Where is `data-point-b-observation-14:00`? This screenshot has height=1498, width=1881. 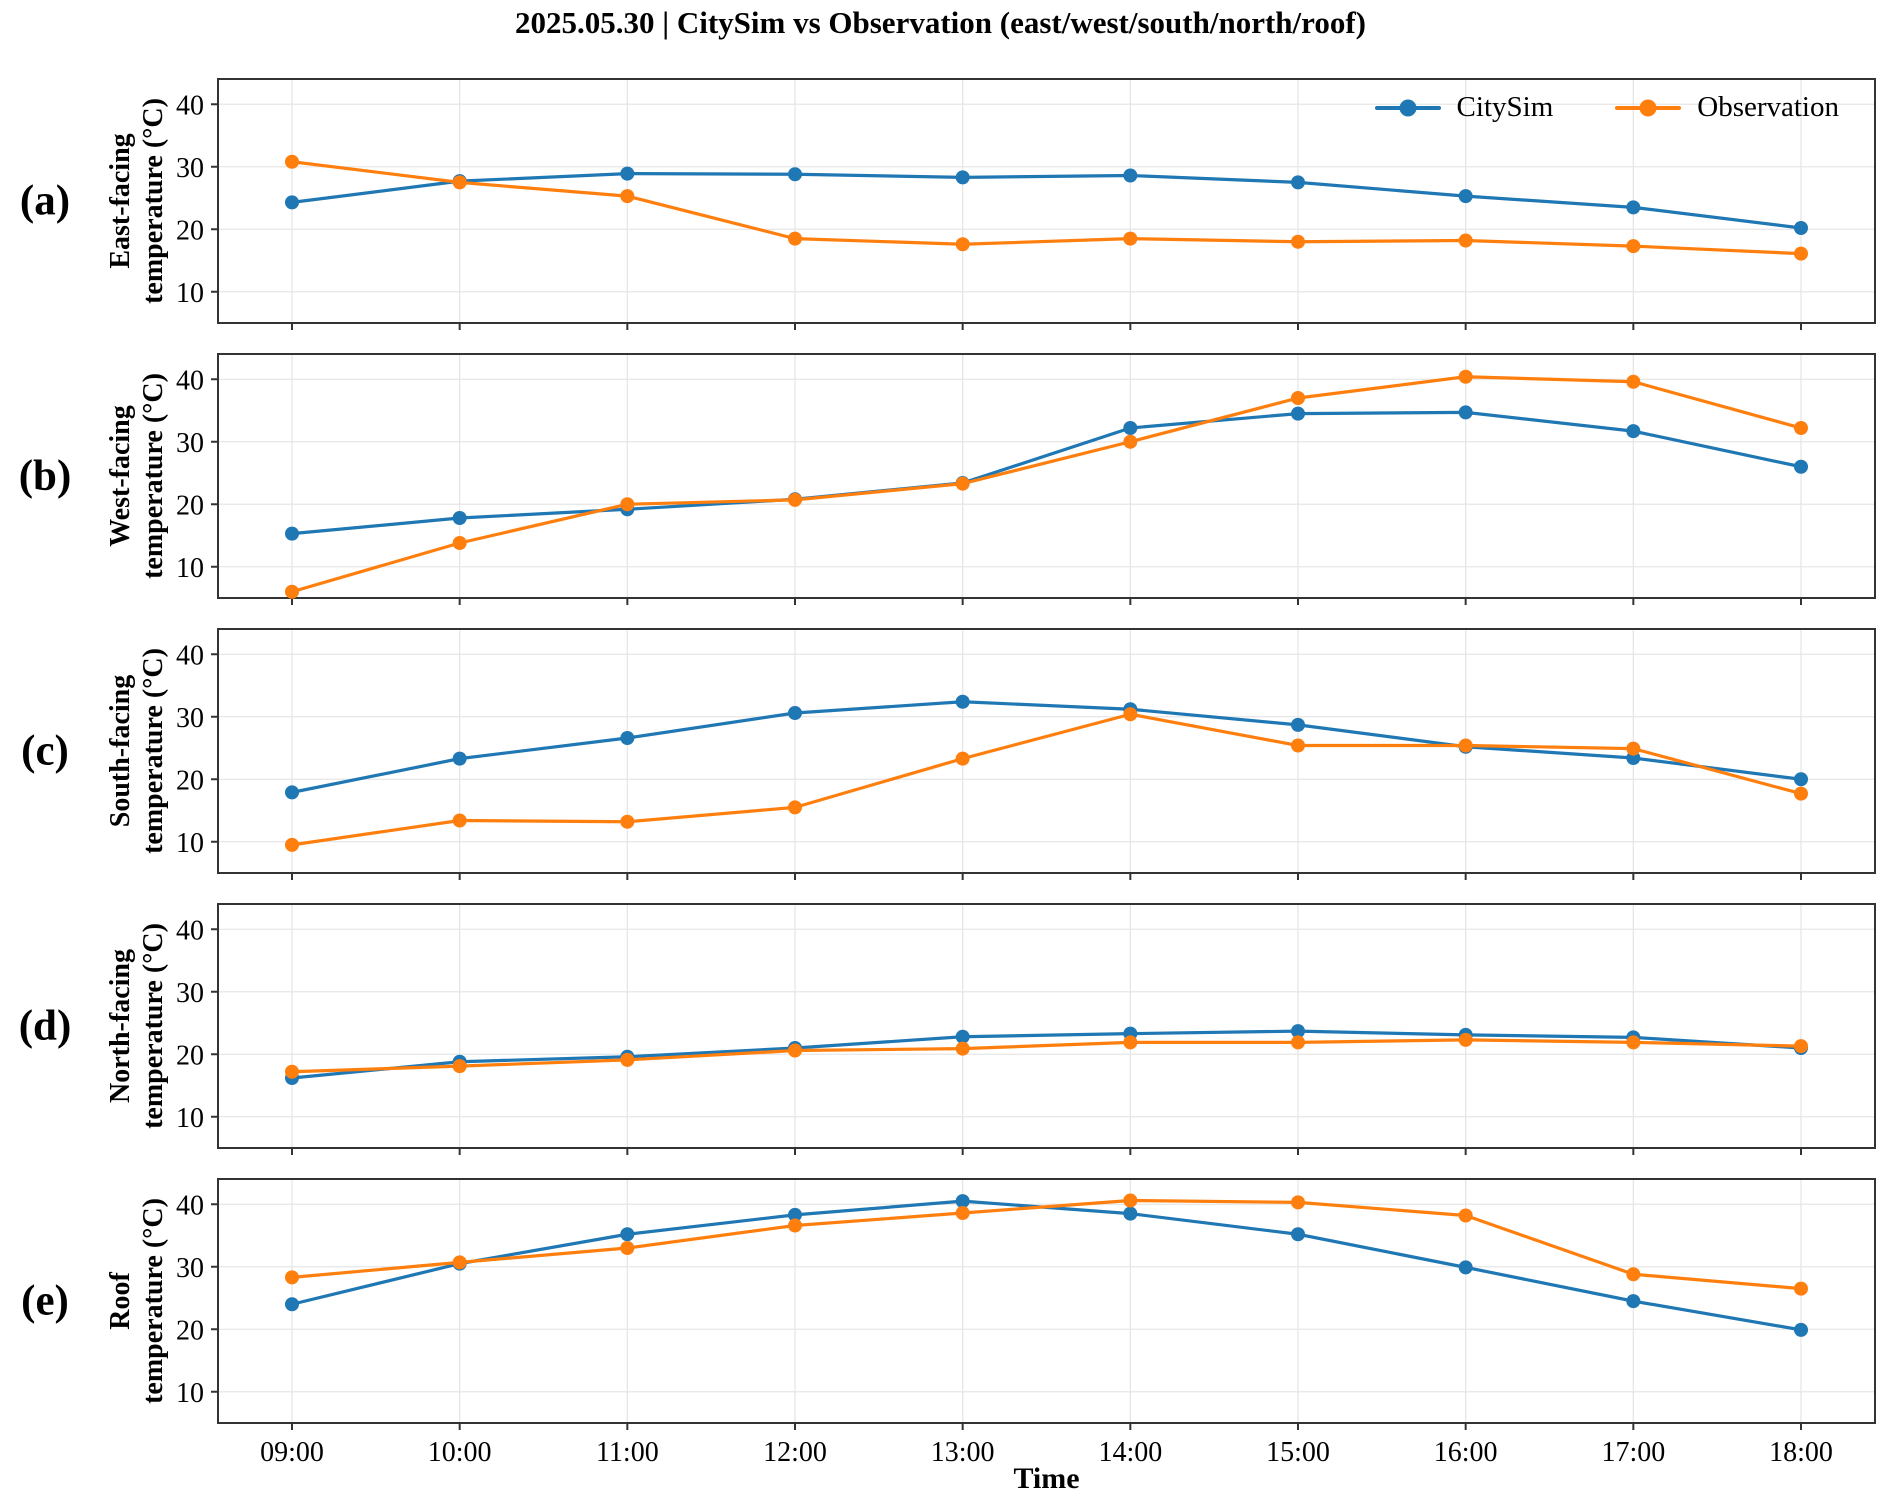 data-point-b-observation-14:00 is located at coordinates (1130, 441).